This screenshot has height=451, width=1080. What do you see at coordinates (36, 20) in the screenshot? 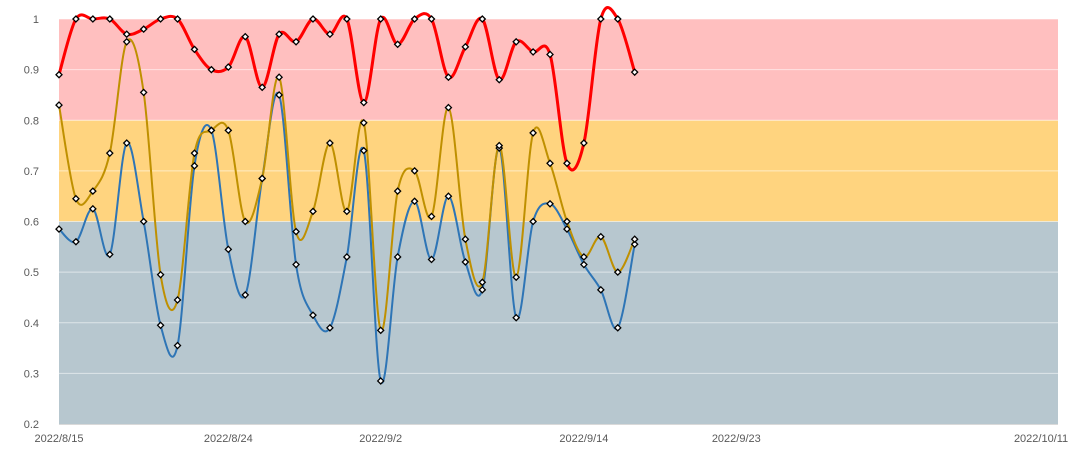
I see `y-tick-label: 1` at bounding box center [36, 20].